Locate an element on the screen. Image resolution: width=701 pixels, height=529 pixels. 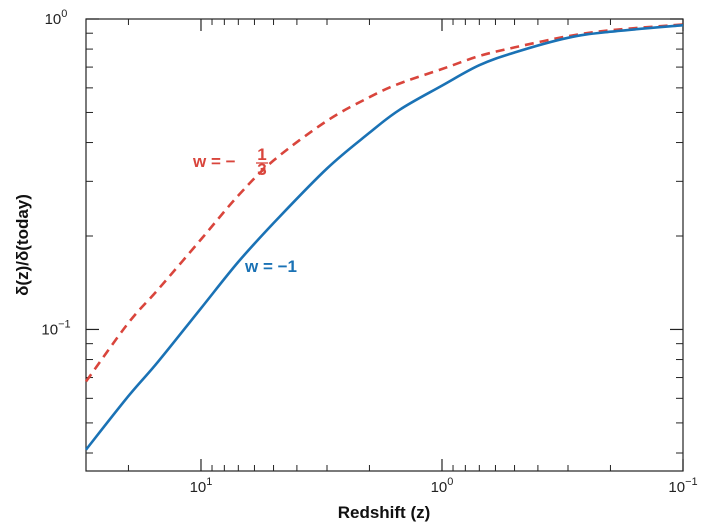
series-label-w-minus-one: w = −1 is located at coordinates (270, 266).